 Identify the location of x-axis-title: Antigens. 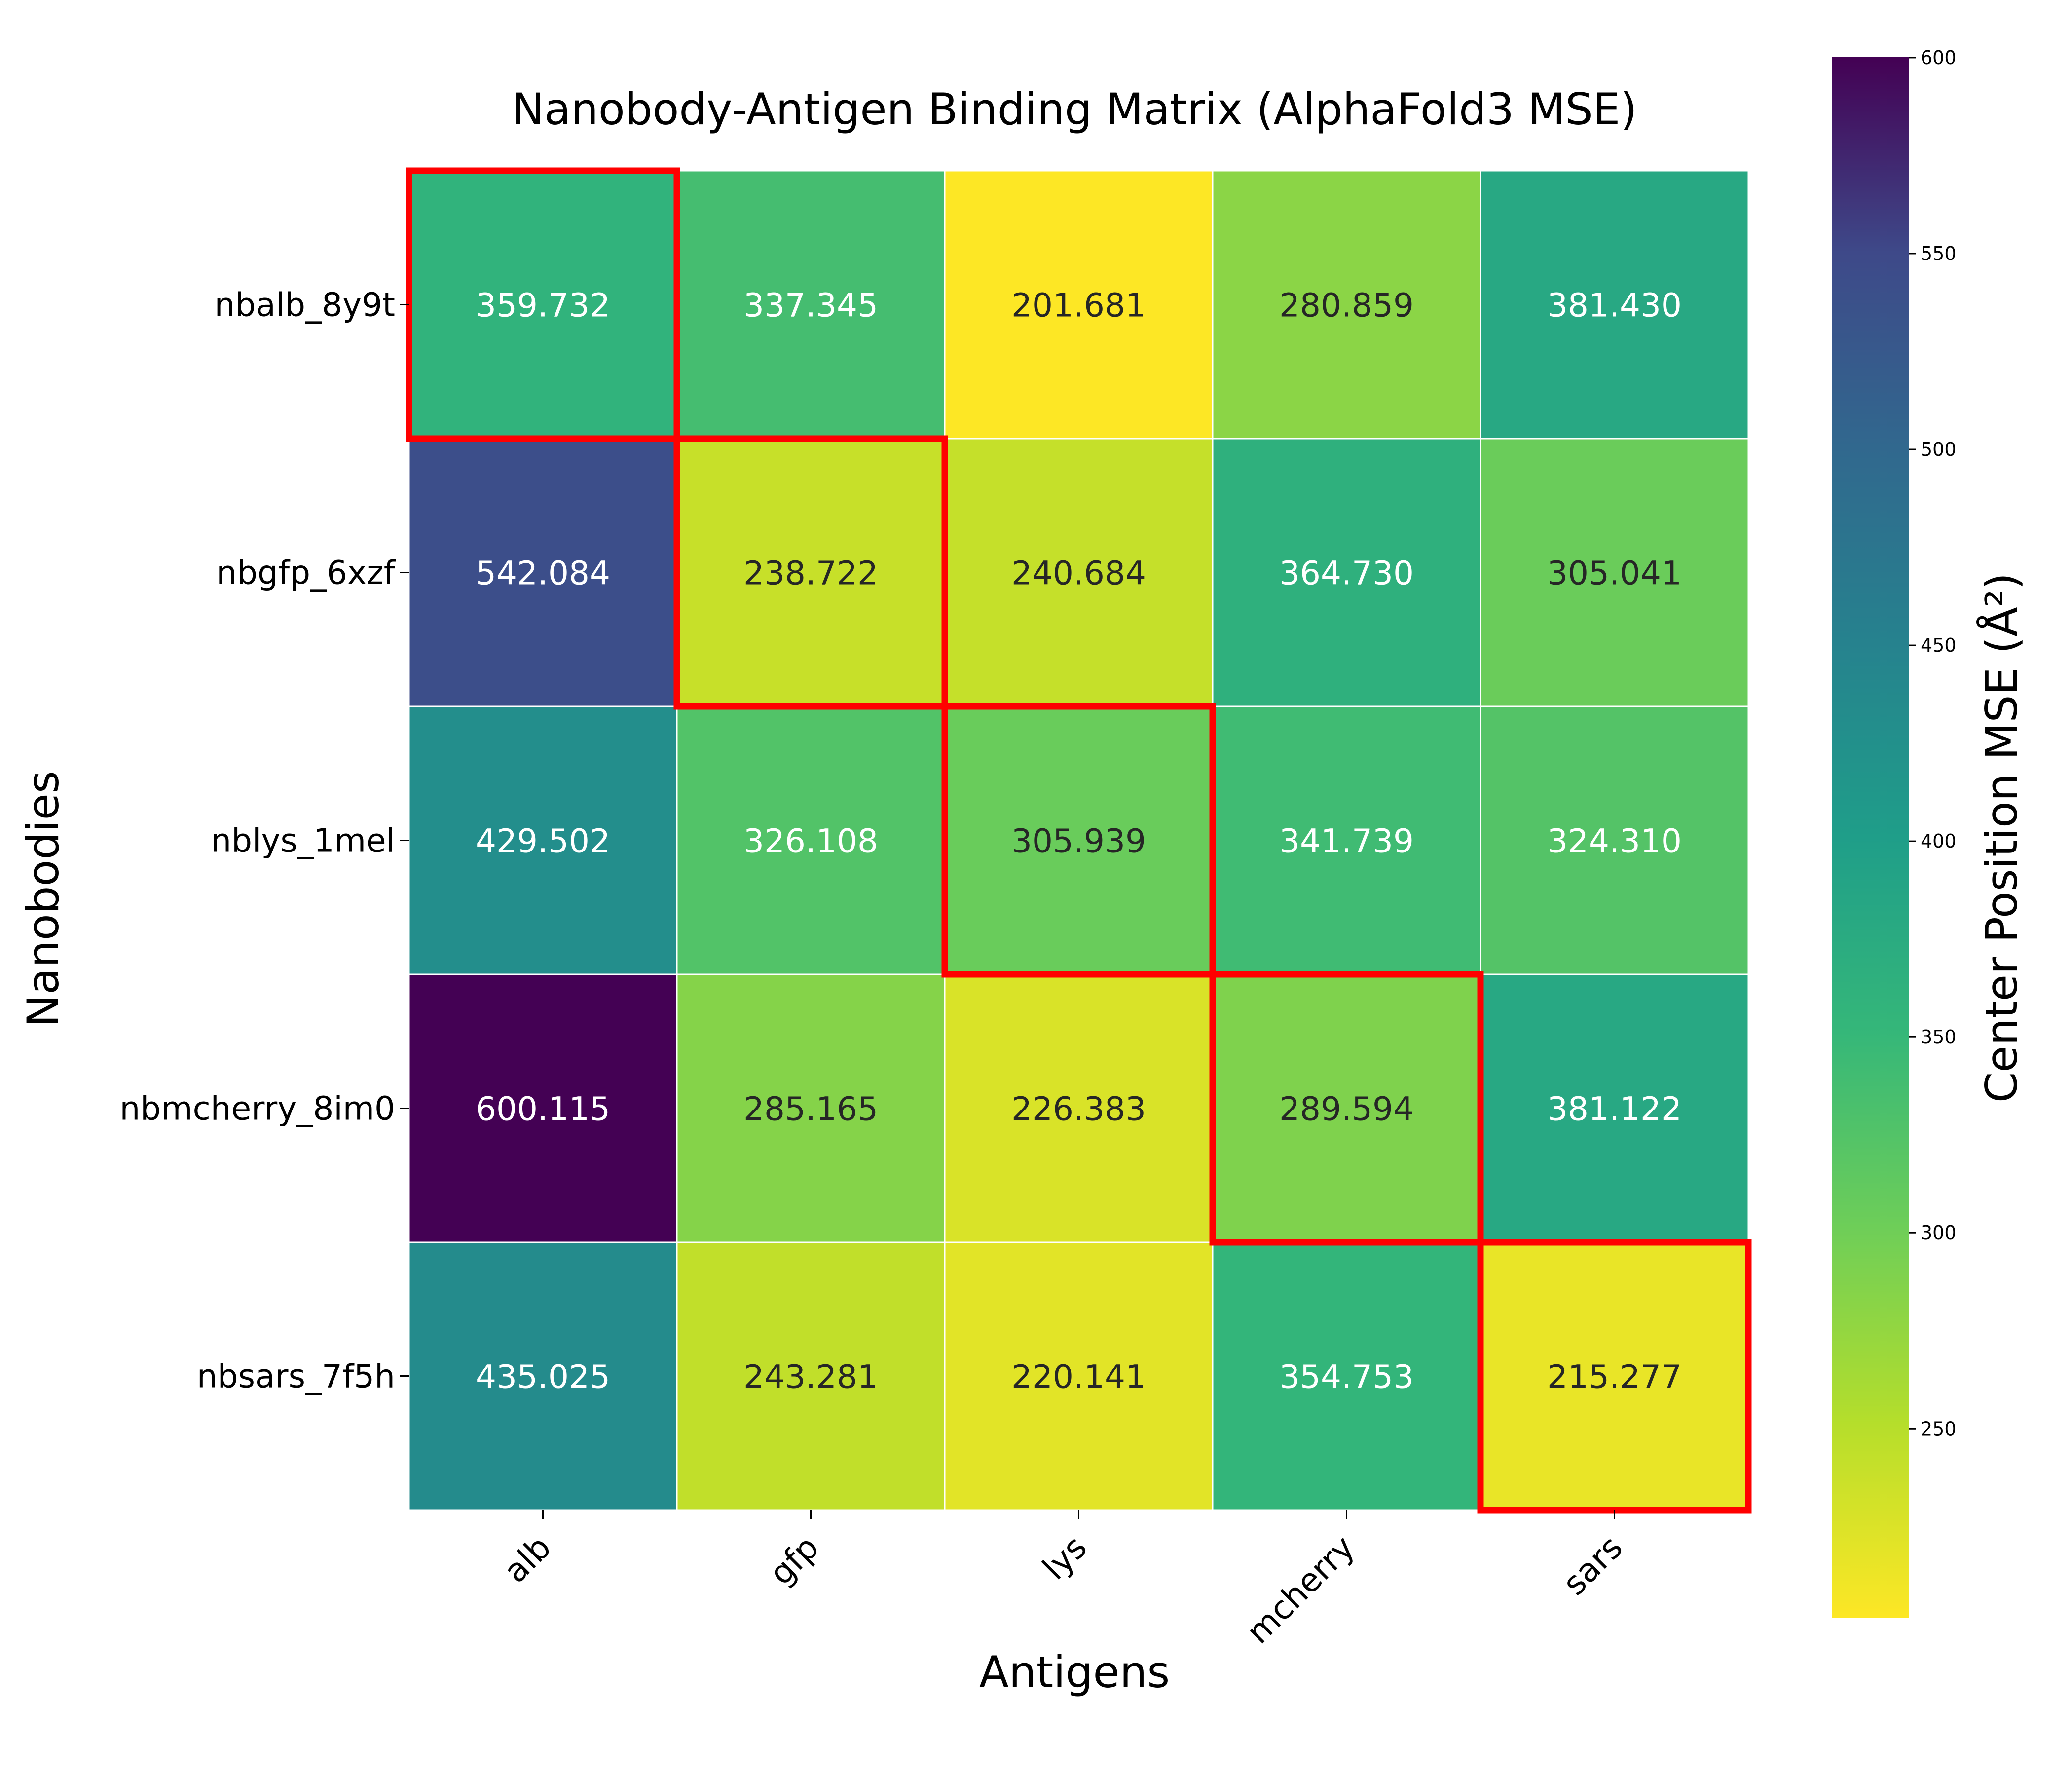
(1075, 1673).